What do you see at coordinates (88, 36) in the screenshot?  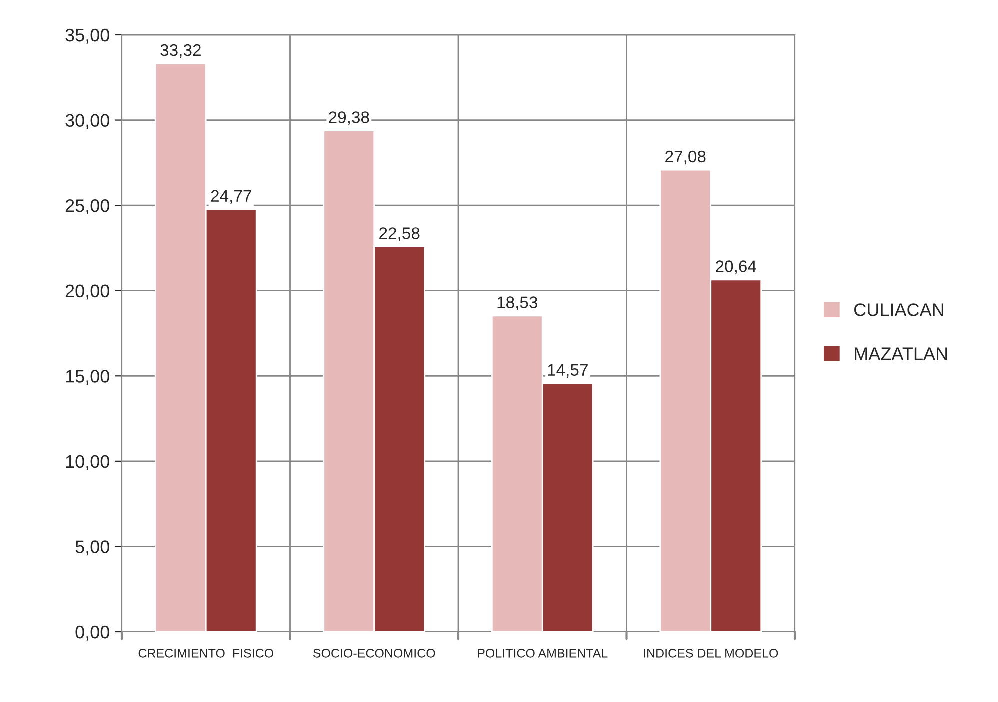 I see `y-tick-label: 35,00` at bounding box center [88, 36].